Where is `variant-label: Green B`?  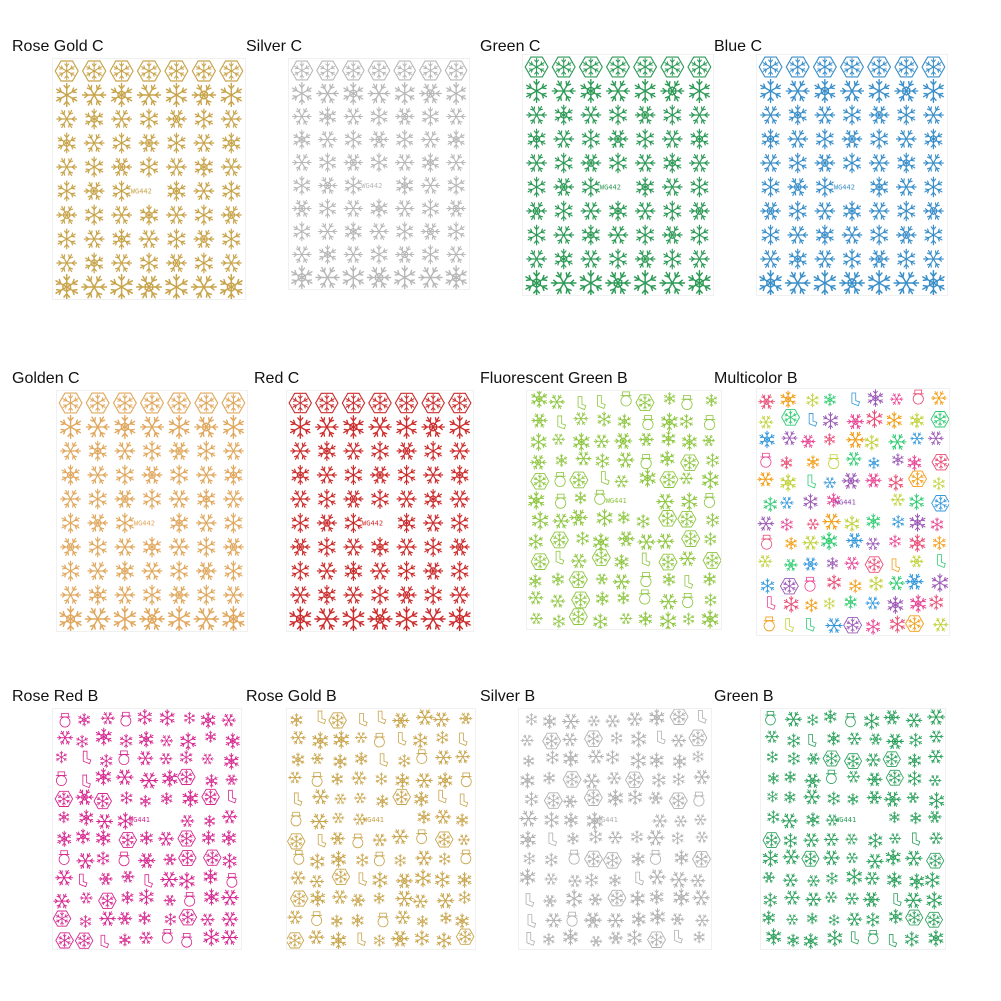
variant-label: Green B is located at coordinates (744, 696).